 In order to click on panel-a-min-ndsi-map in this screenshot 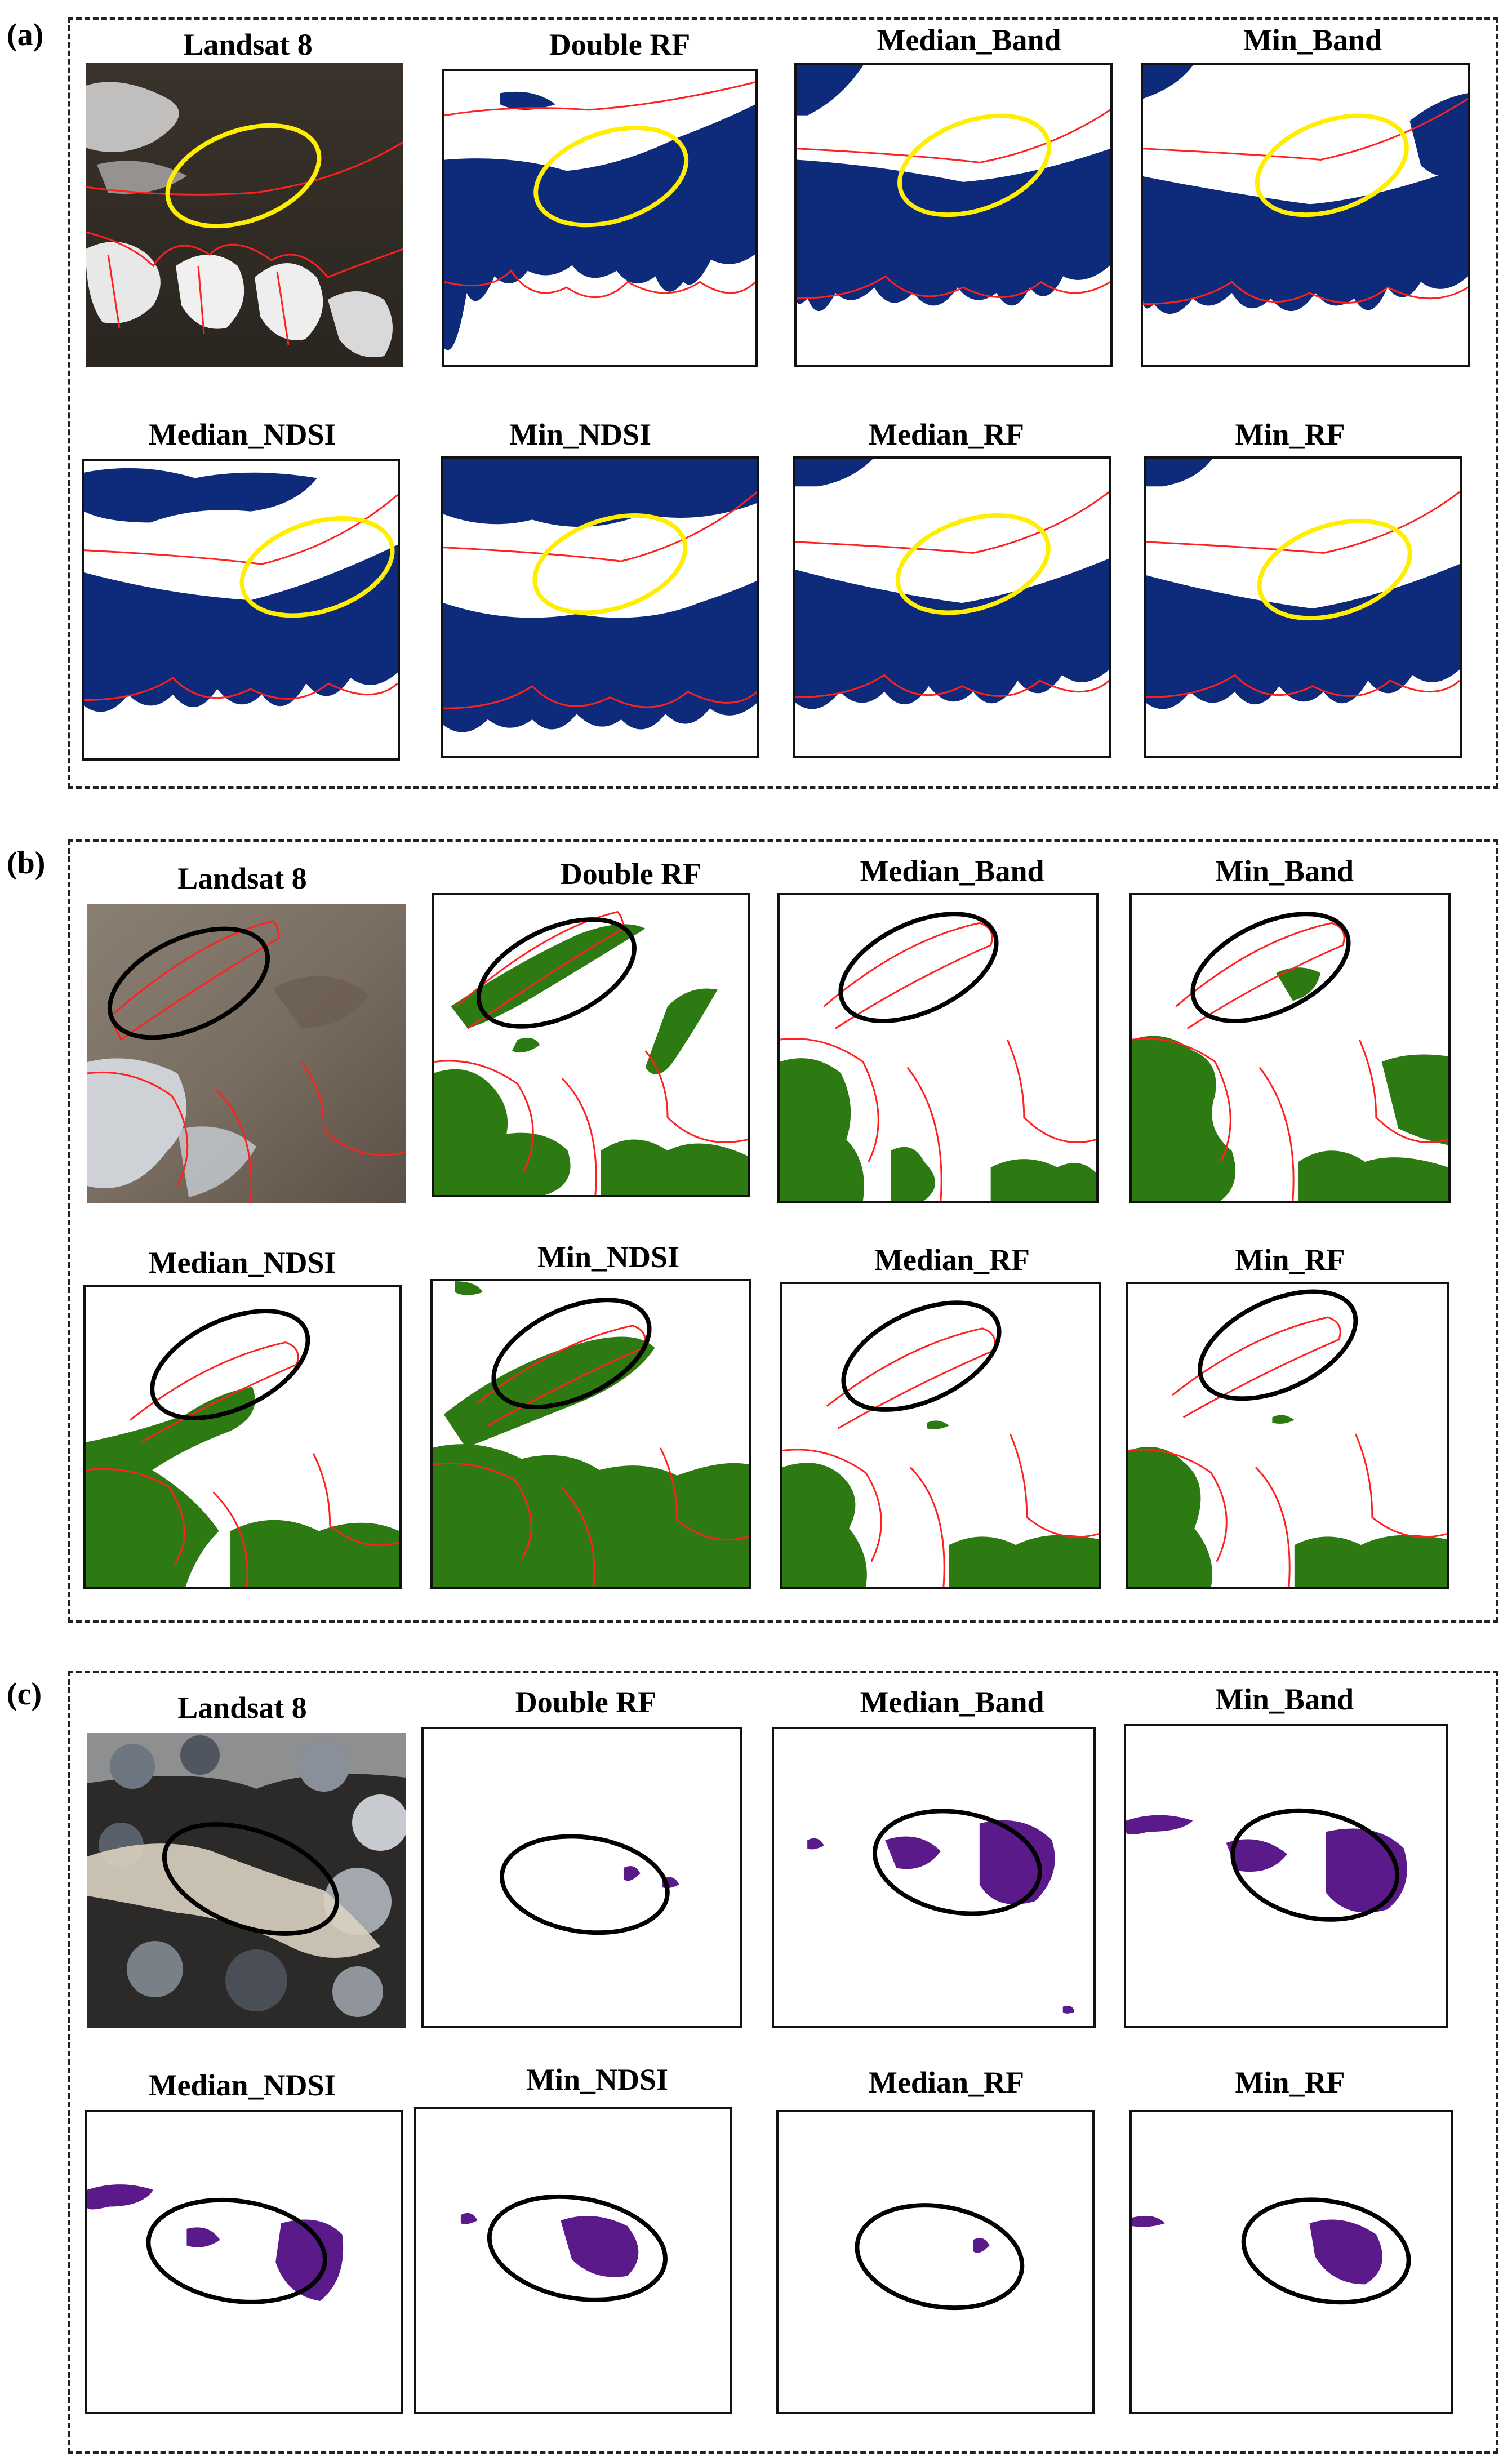, I will do `click(600, 607)`.